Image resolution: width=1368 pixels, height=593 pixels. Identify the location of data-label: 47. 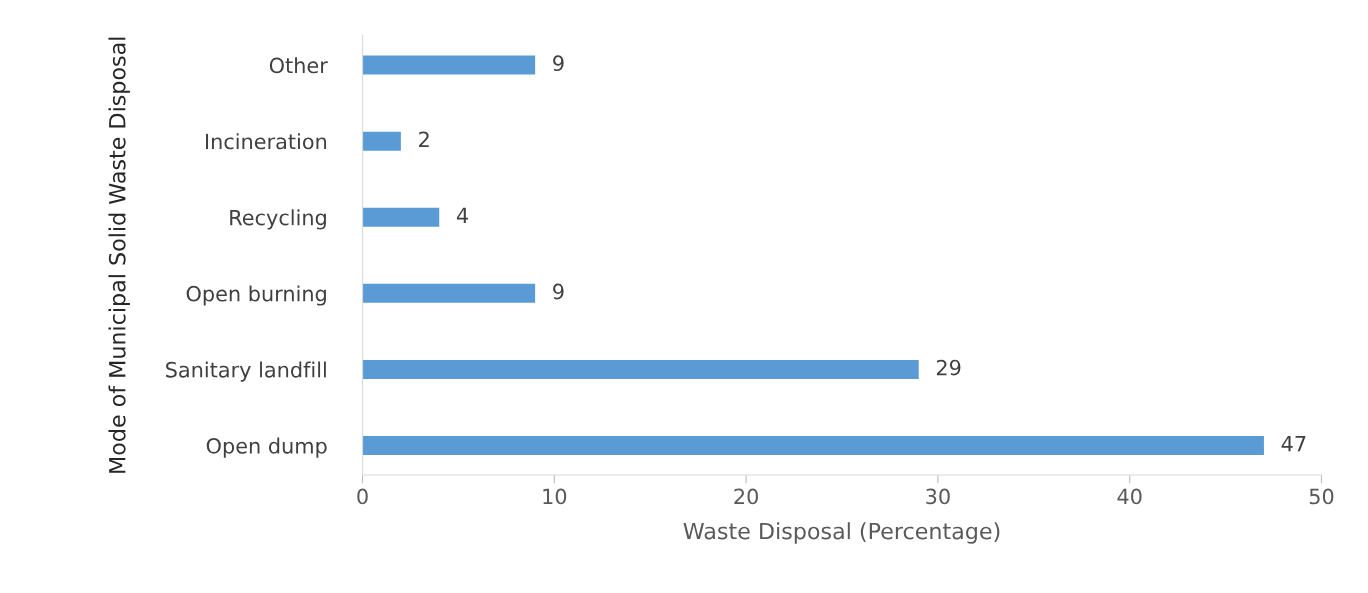
(1293, 444).